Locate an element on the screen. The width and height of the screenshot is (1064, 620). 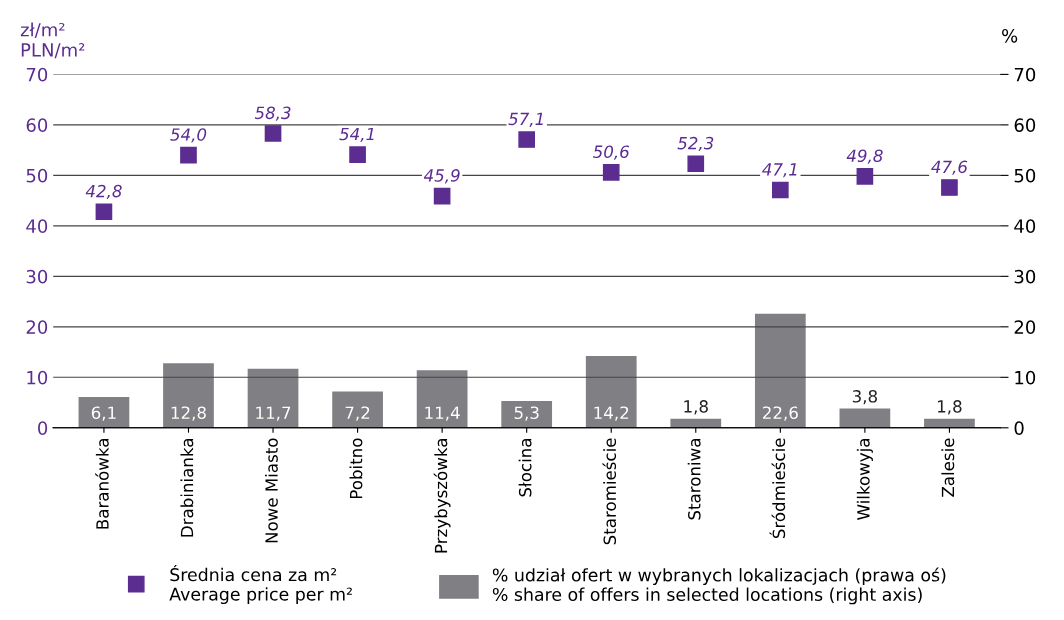
data-label: 50,6 is located at coordinates (611, 152).